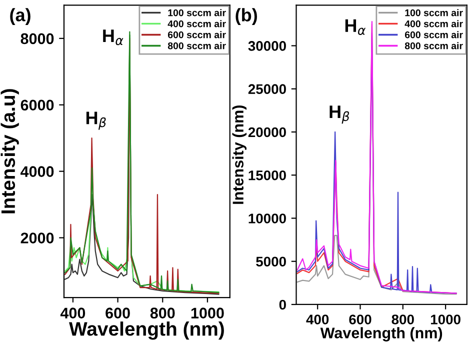 The image size is (474, 346). Describe the element at coordinates (282, 305) in the screenshot. I see `y-tick-label: 0` at that location.